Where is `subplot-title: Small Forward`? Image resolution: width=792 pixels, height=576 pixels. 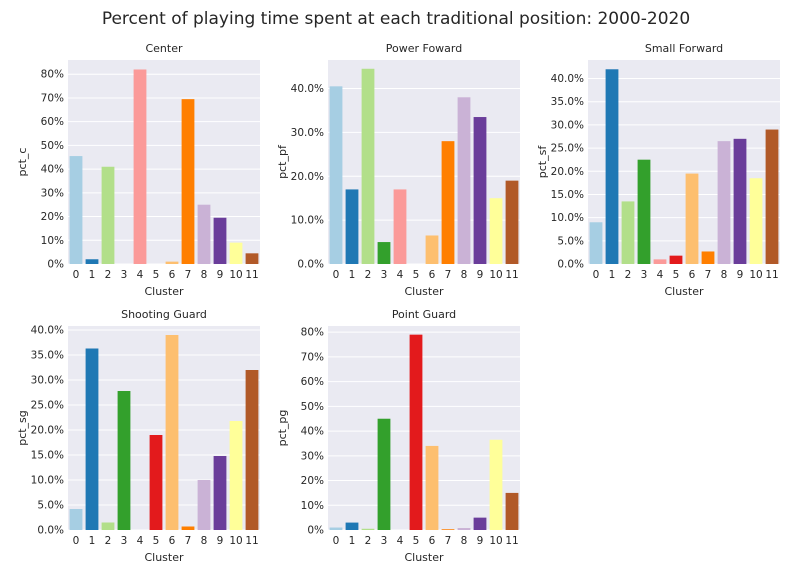 subplot-title: Small Forward is located at coordinates (684, 48).